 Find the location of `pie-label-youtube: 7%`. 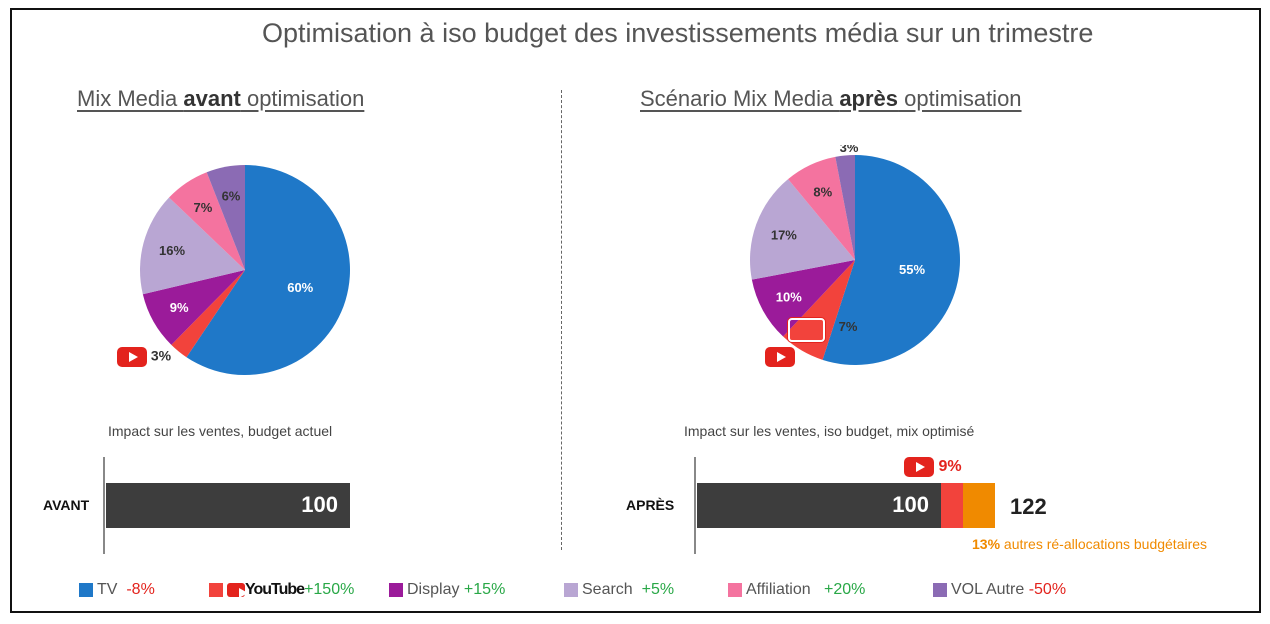

pie-label-youtube: 7% is located at coordinates (848, 326).